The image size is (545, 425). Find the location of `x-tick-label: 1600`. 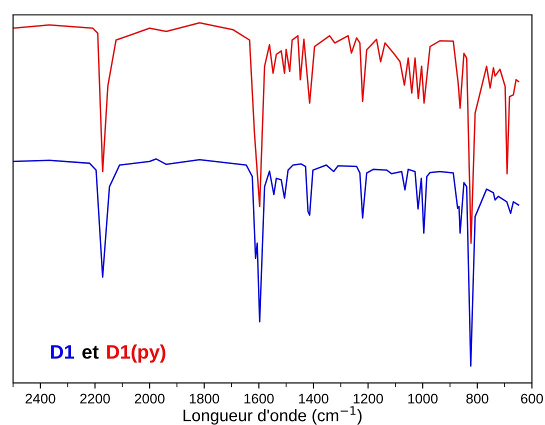

x-tick-label: 1600 is located at coordinates (259, 399).